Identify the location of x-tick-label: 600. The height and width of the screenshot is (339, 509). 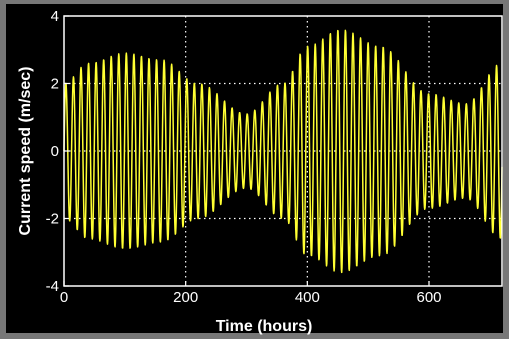
(428, 297).